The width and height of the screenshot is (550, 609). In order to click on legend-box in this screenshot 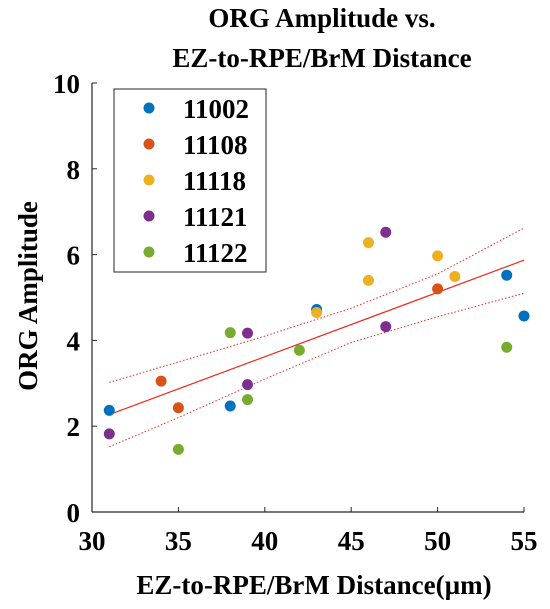, I will do `click(190, 180)`.